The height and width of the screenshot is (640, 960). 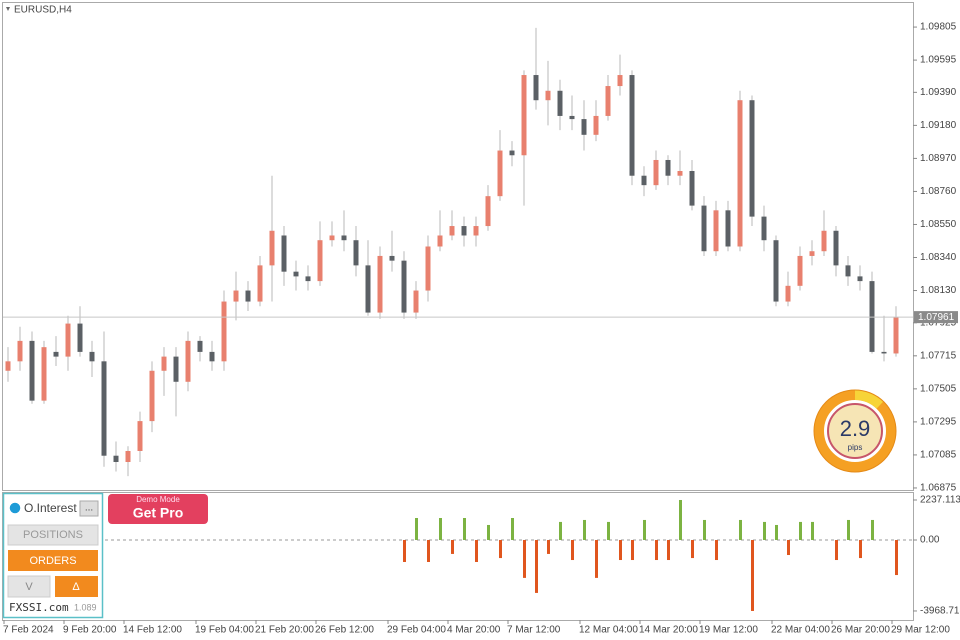 I want to click on delta-button, so click(x=76, y=586).